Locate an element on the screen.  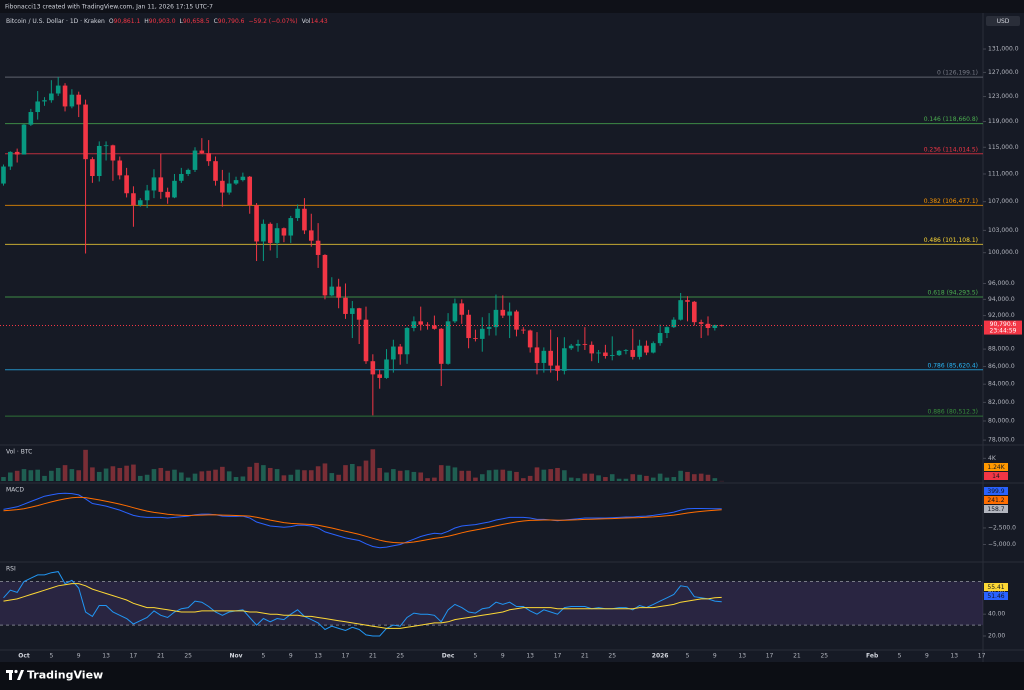
y-tick-label: 131,000.0 is located at coordinates (1003, 49).